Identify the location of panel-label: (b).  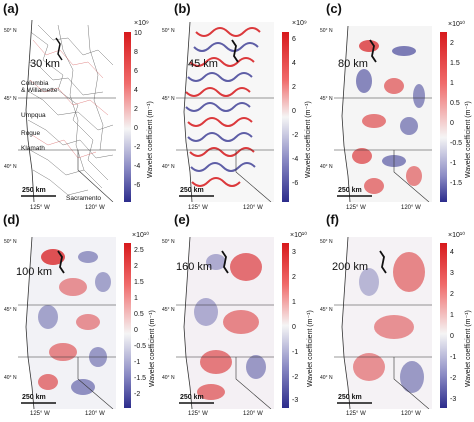
(182, 8).